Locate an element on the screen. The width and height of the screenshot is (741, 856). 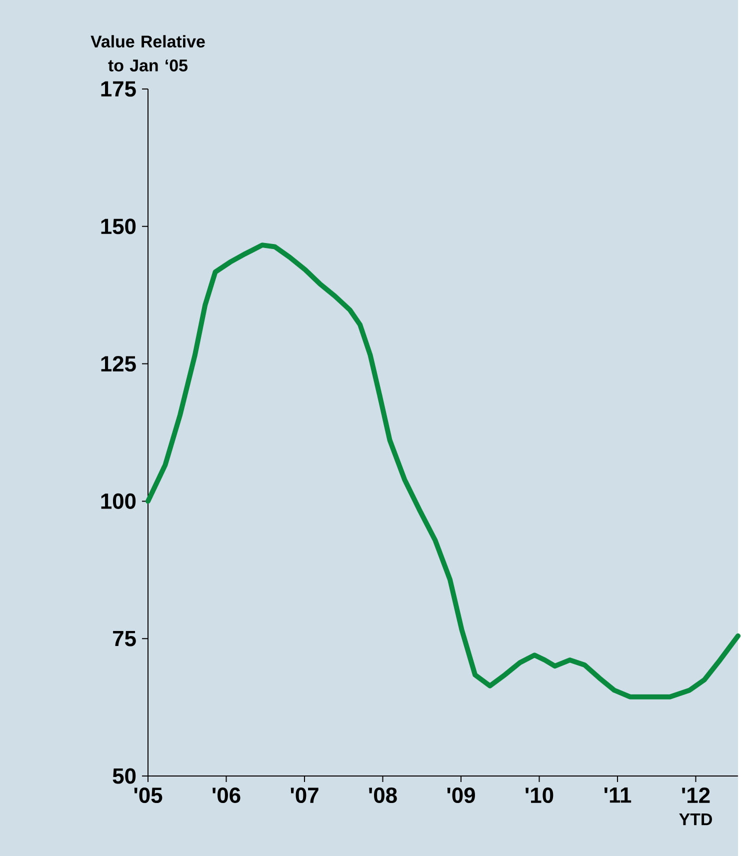
text: YTD is located at coordinates (695, 820).